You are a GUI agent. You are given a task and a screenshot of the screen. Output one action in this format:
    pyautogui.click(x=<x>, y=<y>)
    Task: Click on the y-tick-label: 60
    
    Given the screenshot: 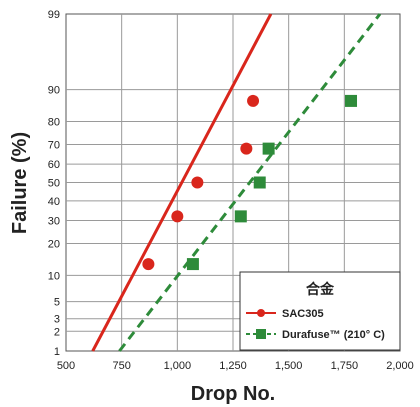 What is the action you would take?
    pyautogui.click(x=54, y=165)
    